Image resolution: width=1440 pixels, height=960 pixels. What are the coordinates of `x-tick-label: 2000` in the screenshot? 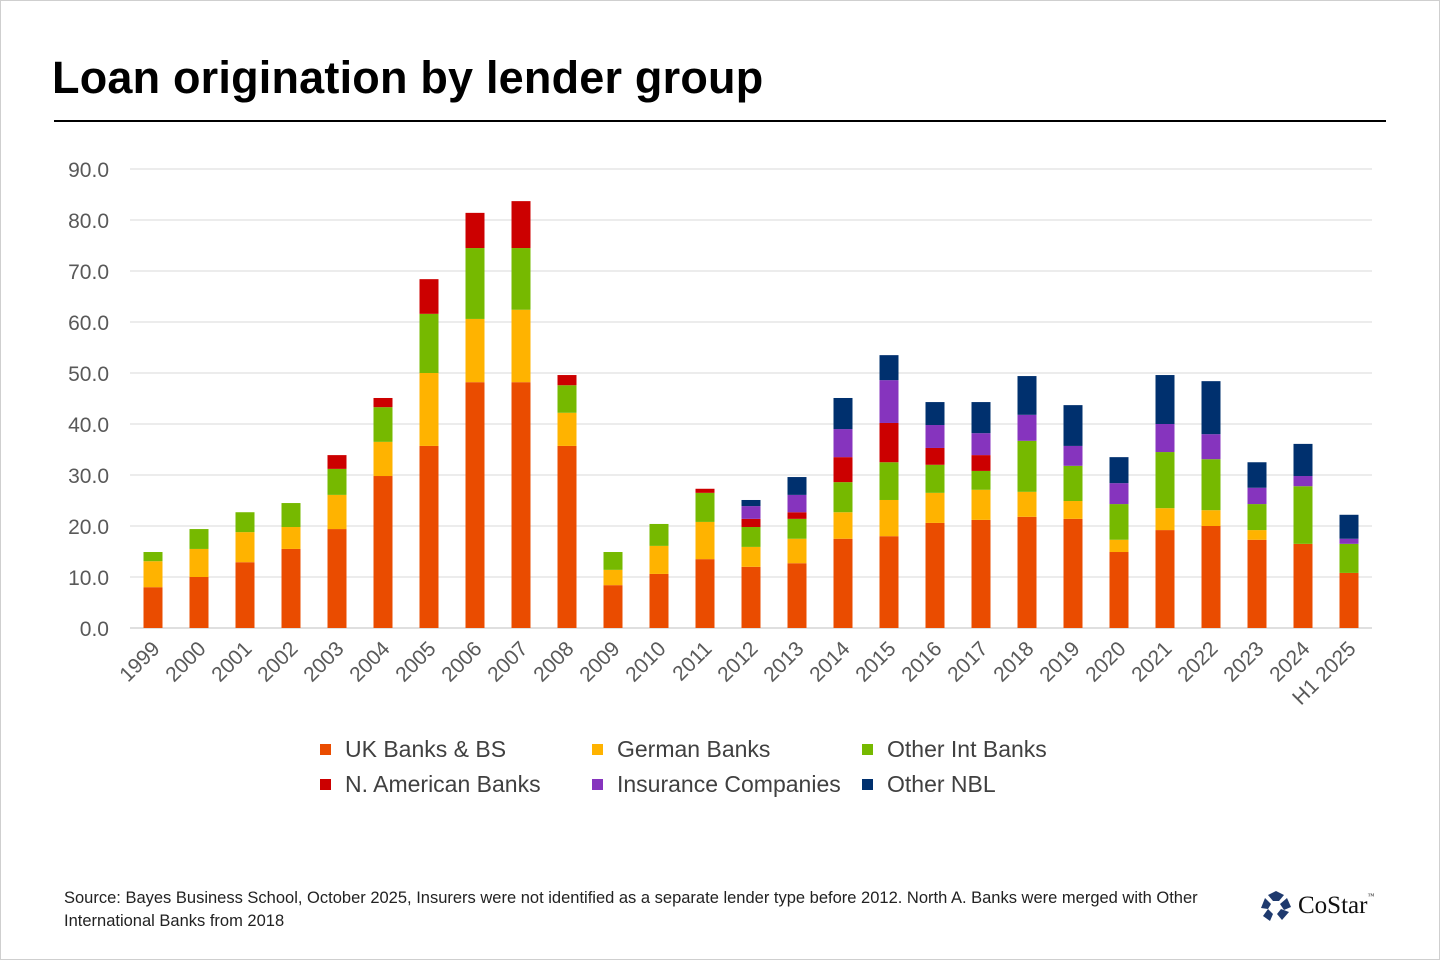 It's located at (185, 661).